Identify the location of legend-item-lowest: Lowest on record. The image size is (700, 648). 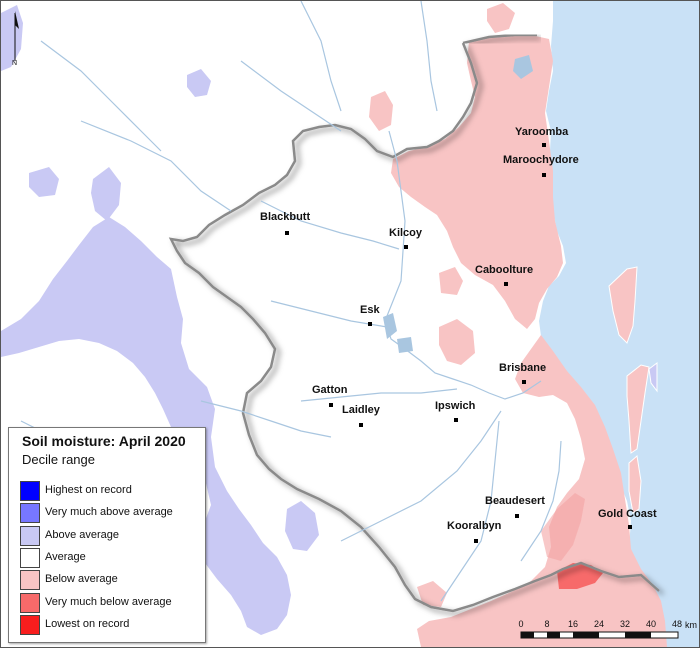
(111, 625).